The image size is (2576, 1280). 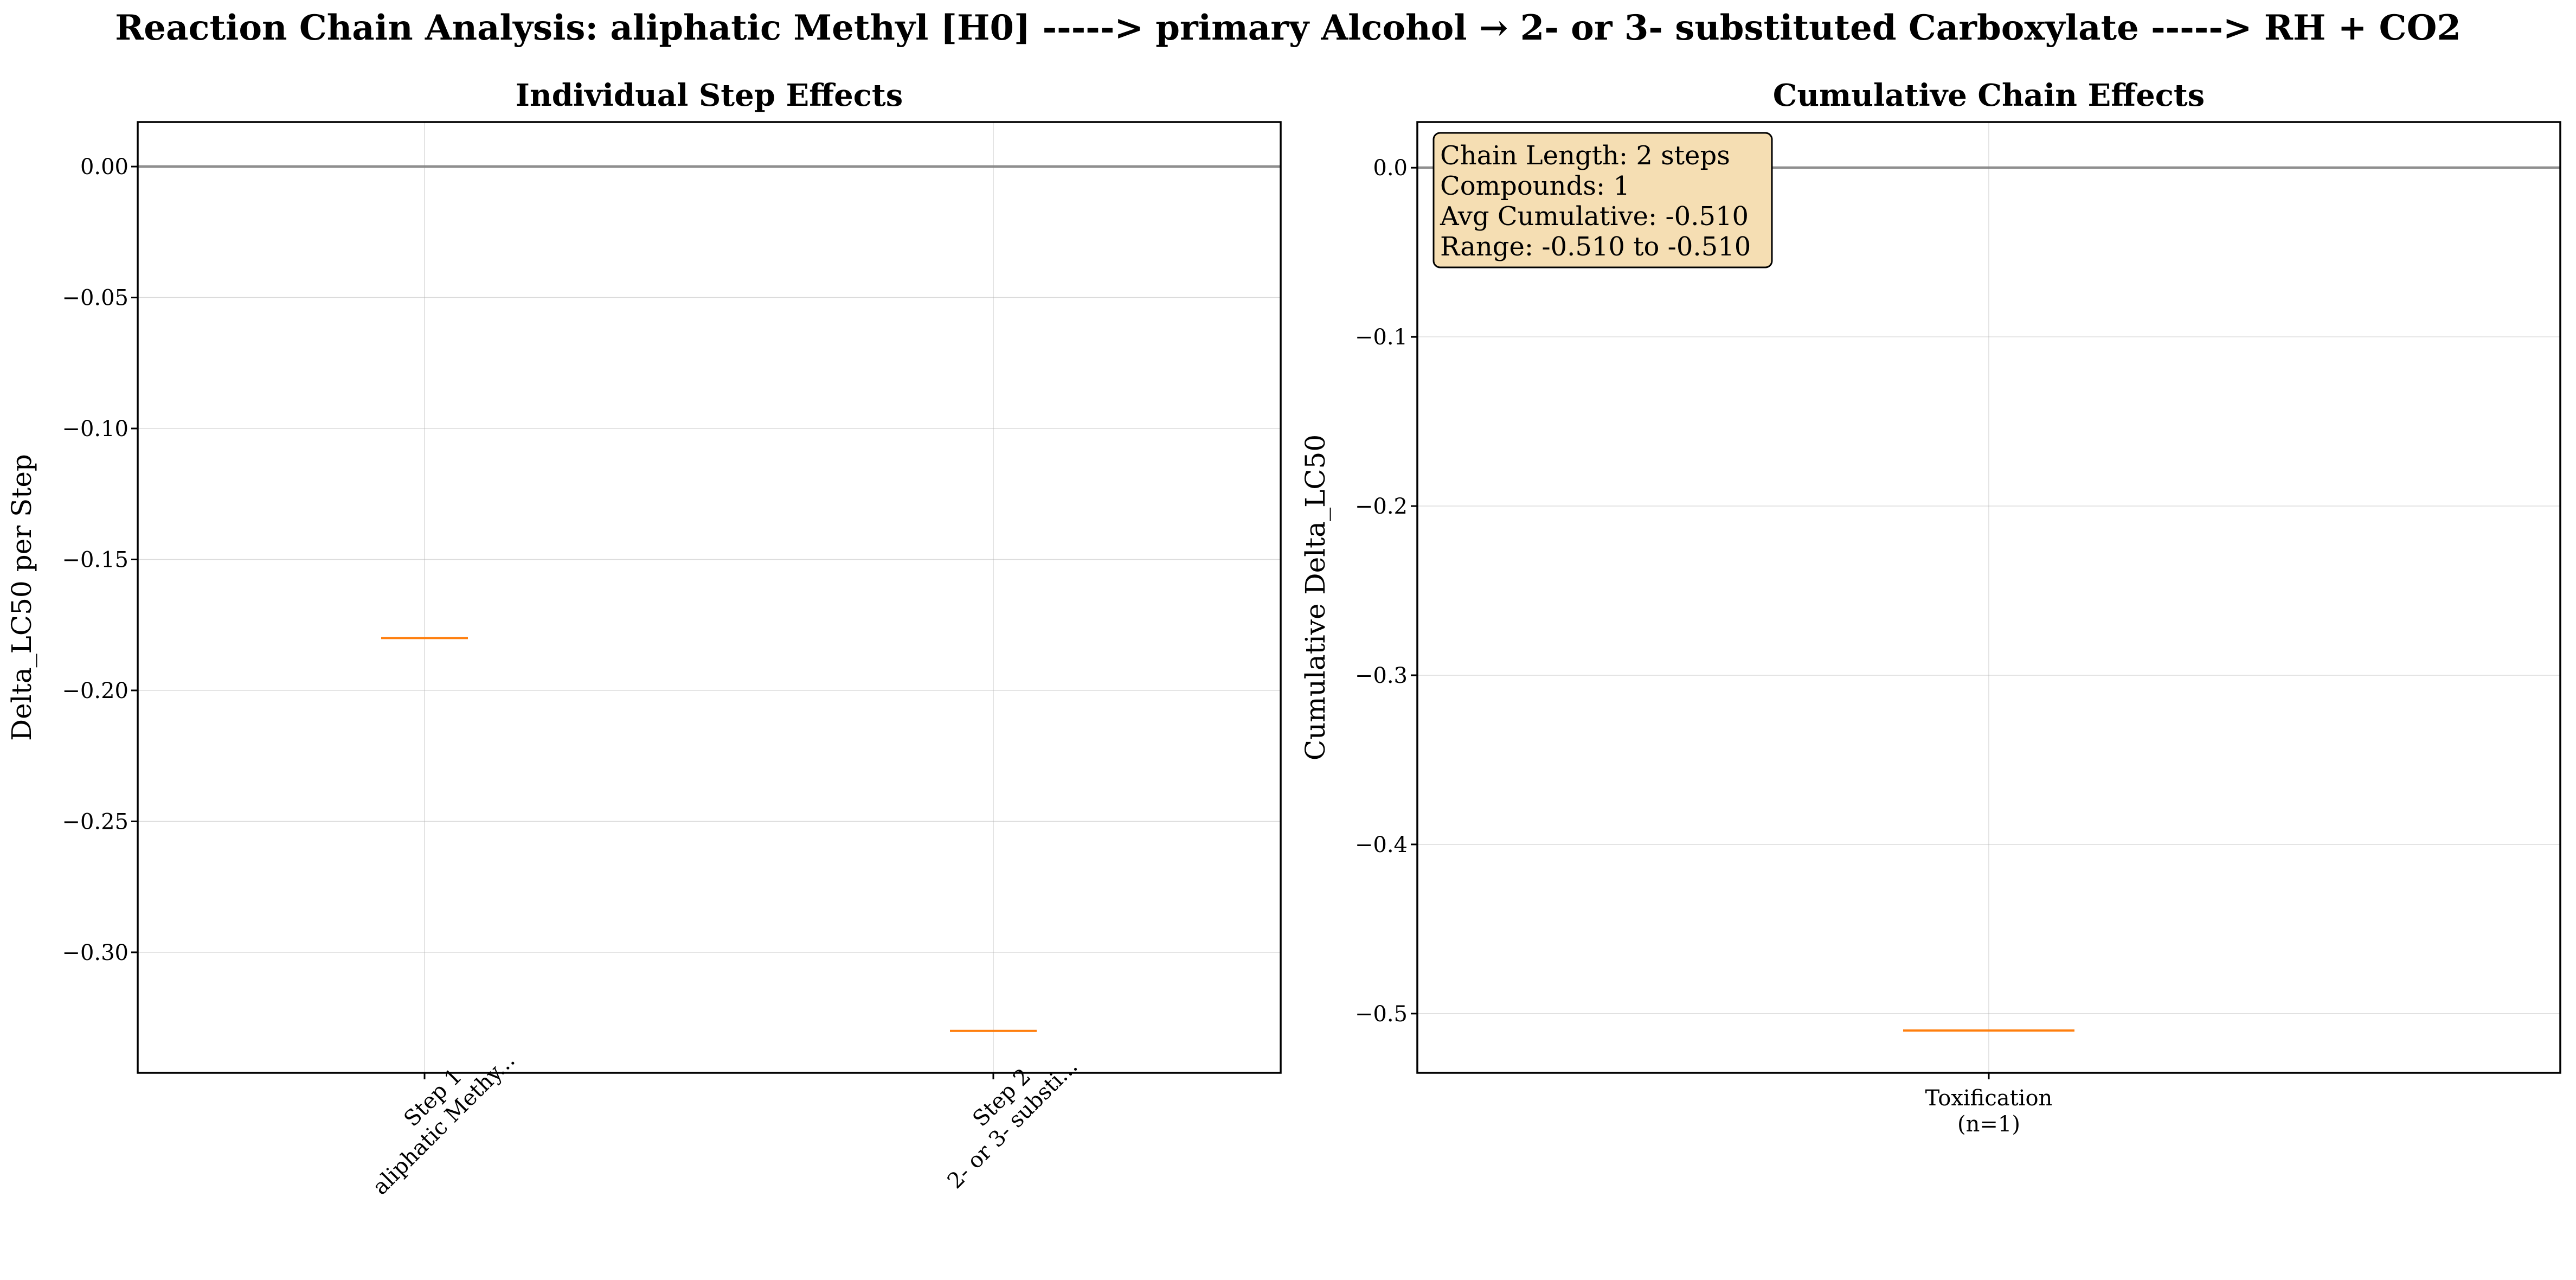 What do you see at coordinates (1382, 1014) in the screenshot?
I see `y-tick-label: −0.5` at bounding box center [1382, 1014].